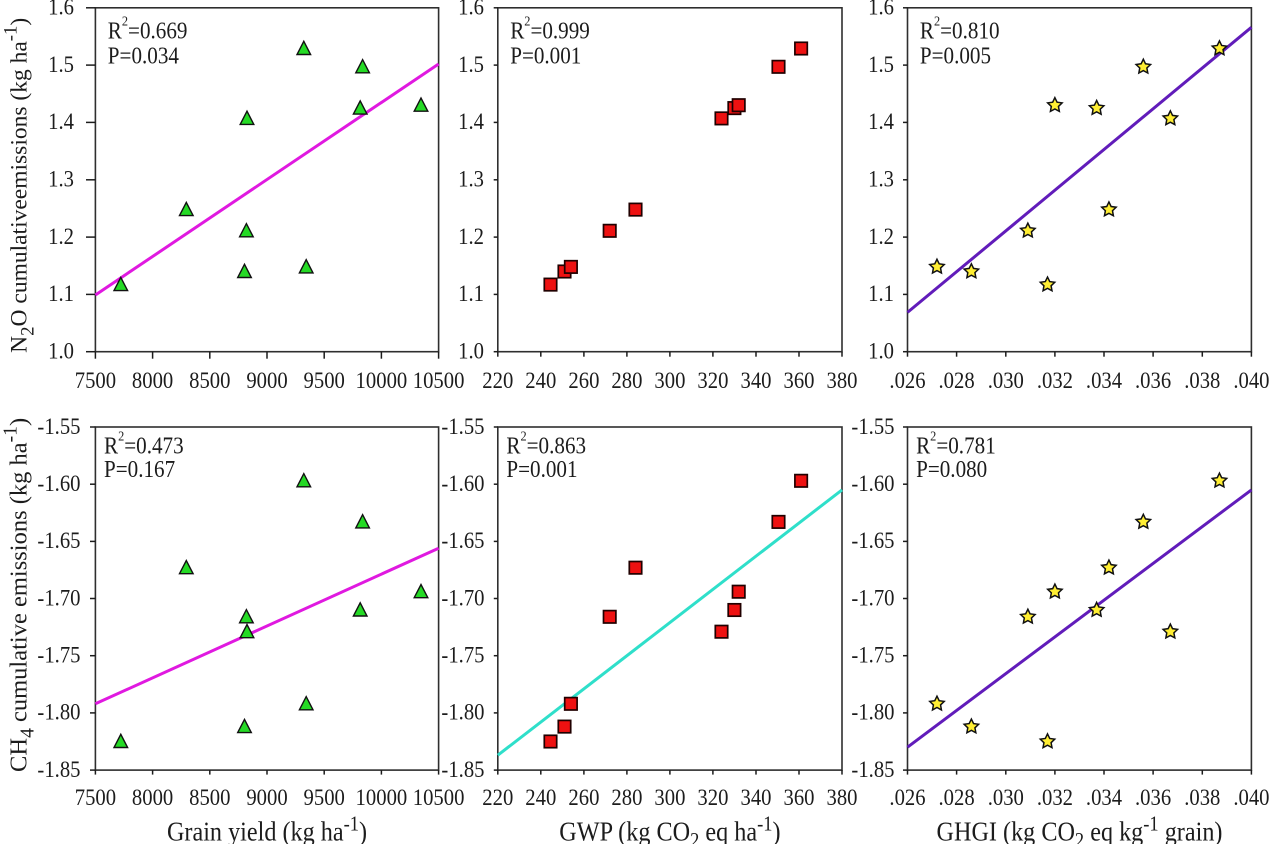 Image resolution: width=1269 pixels, height=844 pixels. What do you see at coordinates (669, 797) in the screenshot?
I see `svg-text: 300` at bounding box center [669, 797].